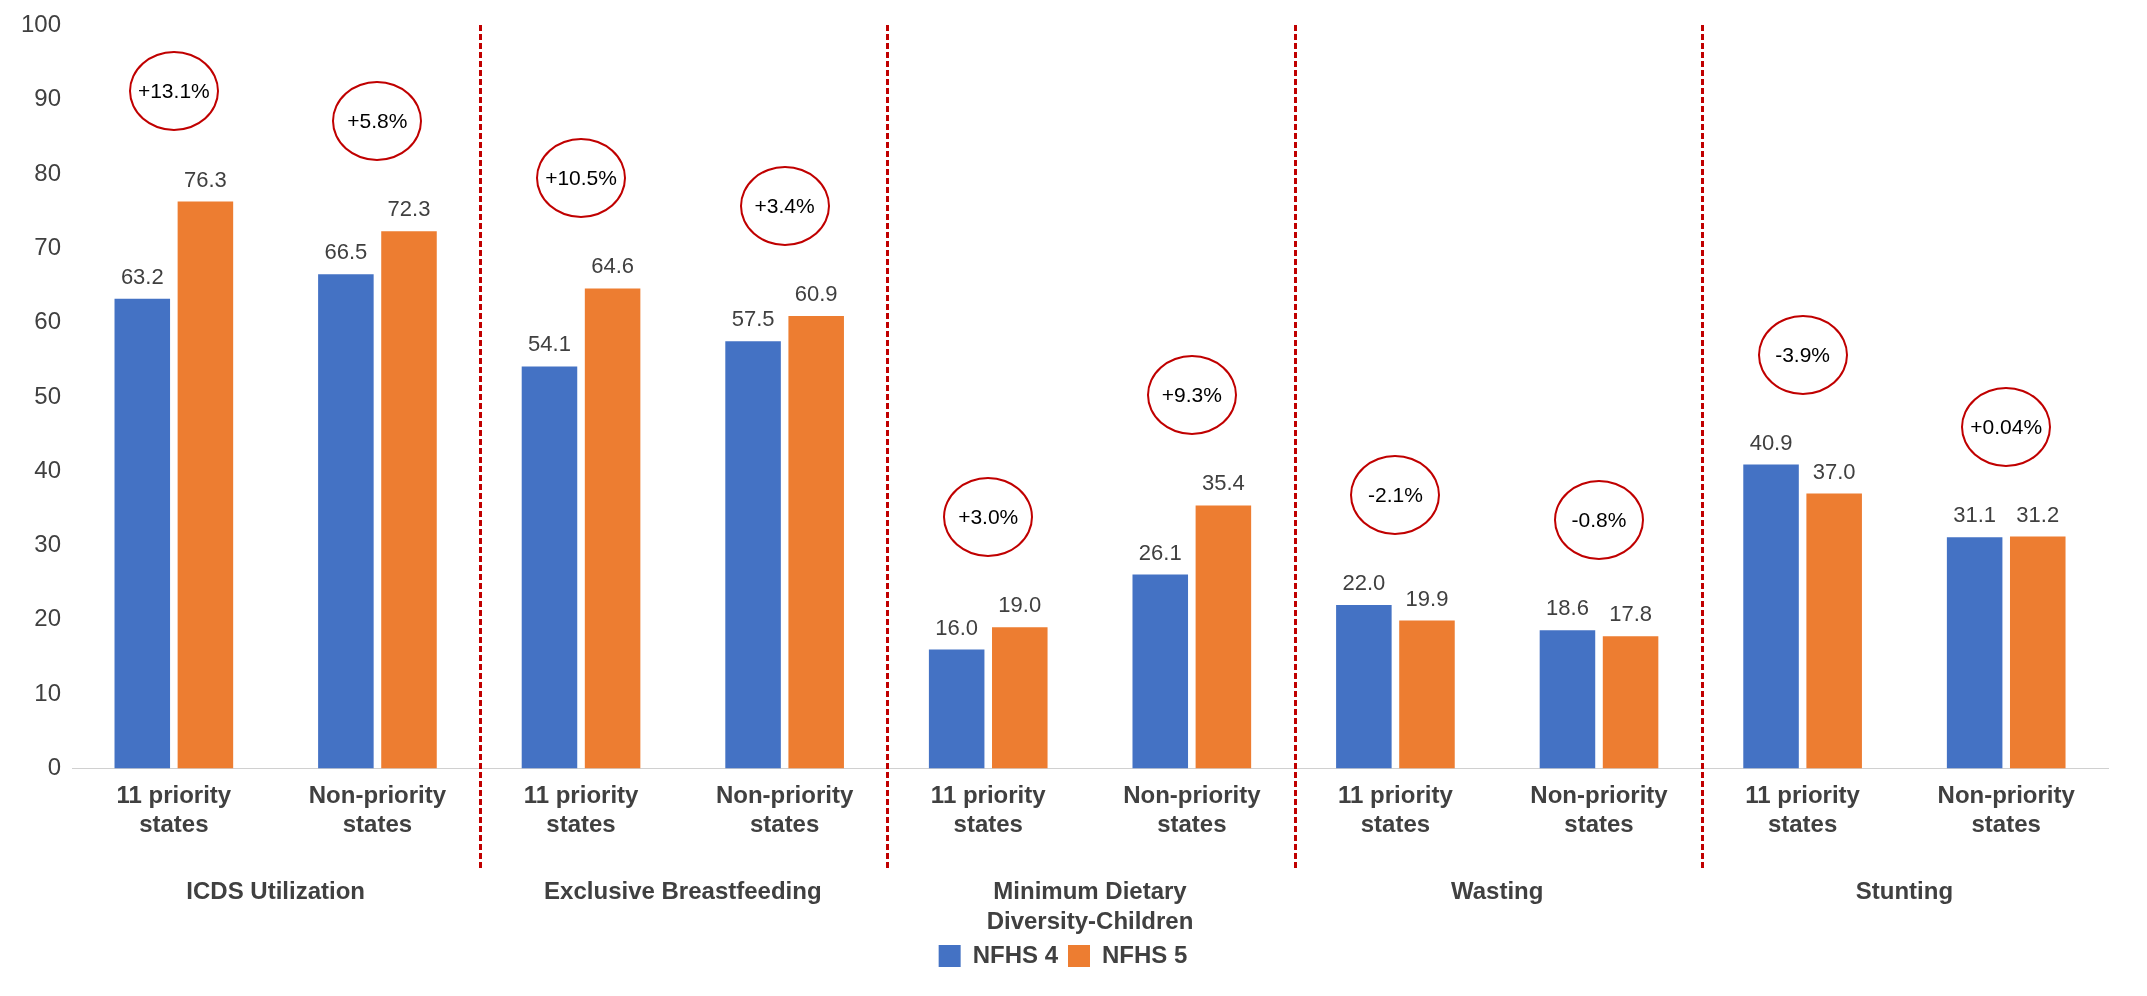 This screenshot has width=2147, height=996. I want to click on data-label: 76.3, so click(205, 179).